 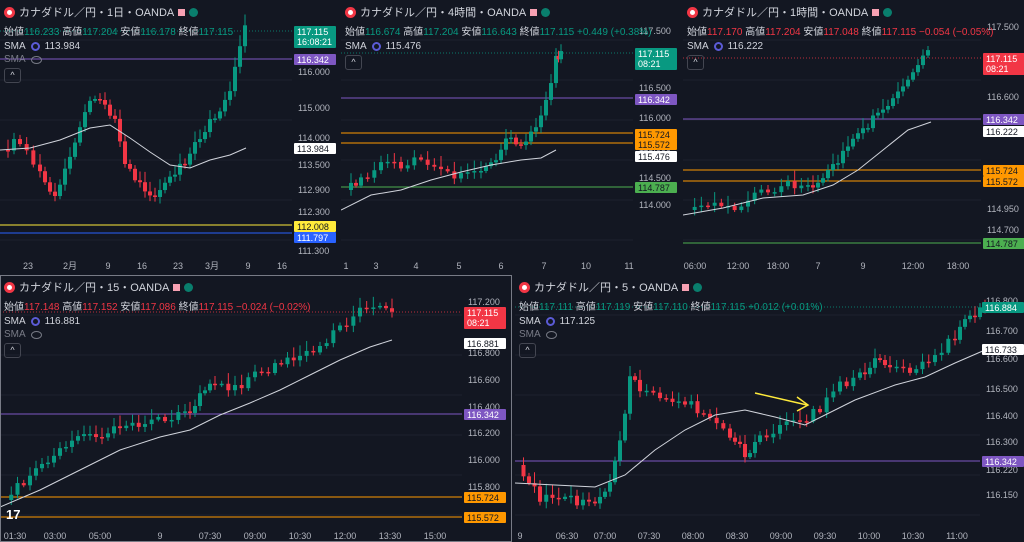 I want to click on chart-title: カナダドル／円・4時間・OANDA, so click(x=443, y=13).